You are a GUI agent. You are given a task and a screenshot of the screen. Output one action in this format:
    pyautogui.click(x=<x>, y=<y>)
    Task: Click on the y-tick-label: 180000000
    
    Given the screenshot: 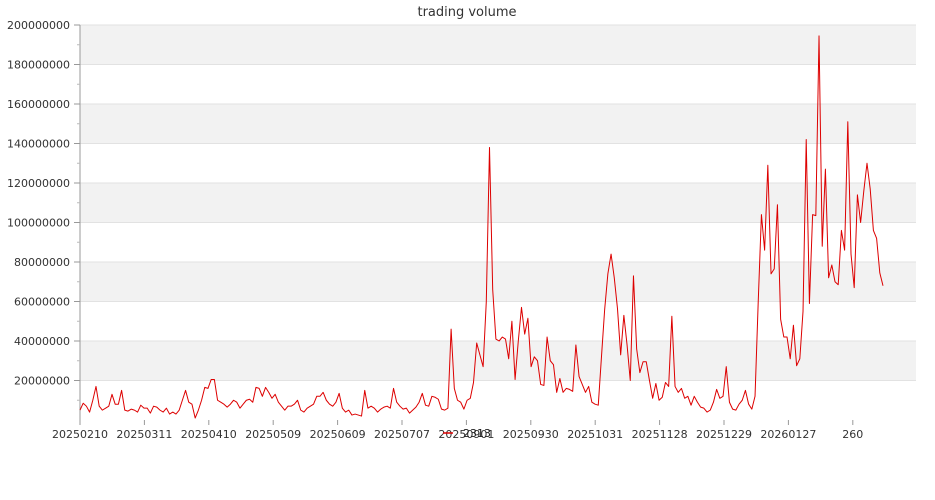 What is the action you would take?
    pyautogui.click(x=38, y=65)
    